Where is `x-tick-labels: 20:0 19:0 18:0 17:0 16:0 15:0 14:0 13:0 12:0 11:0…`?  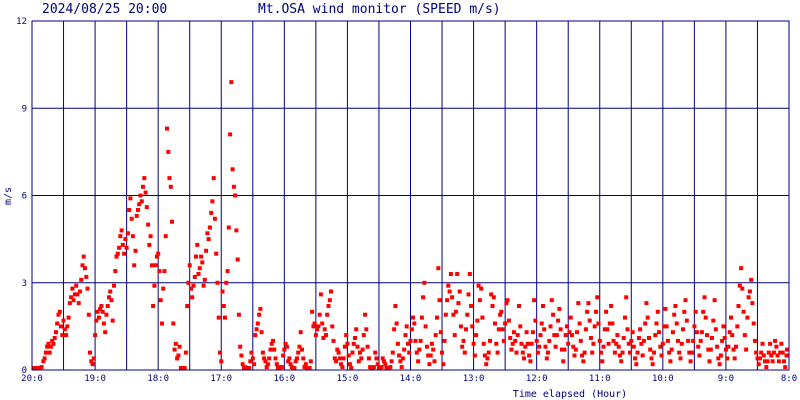
x-tick-labels: 20:0 19:0 18:0 17:0 16:0 15:0 14:0 13:0 12:0 11:0… is located at coordinates (409, 379).